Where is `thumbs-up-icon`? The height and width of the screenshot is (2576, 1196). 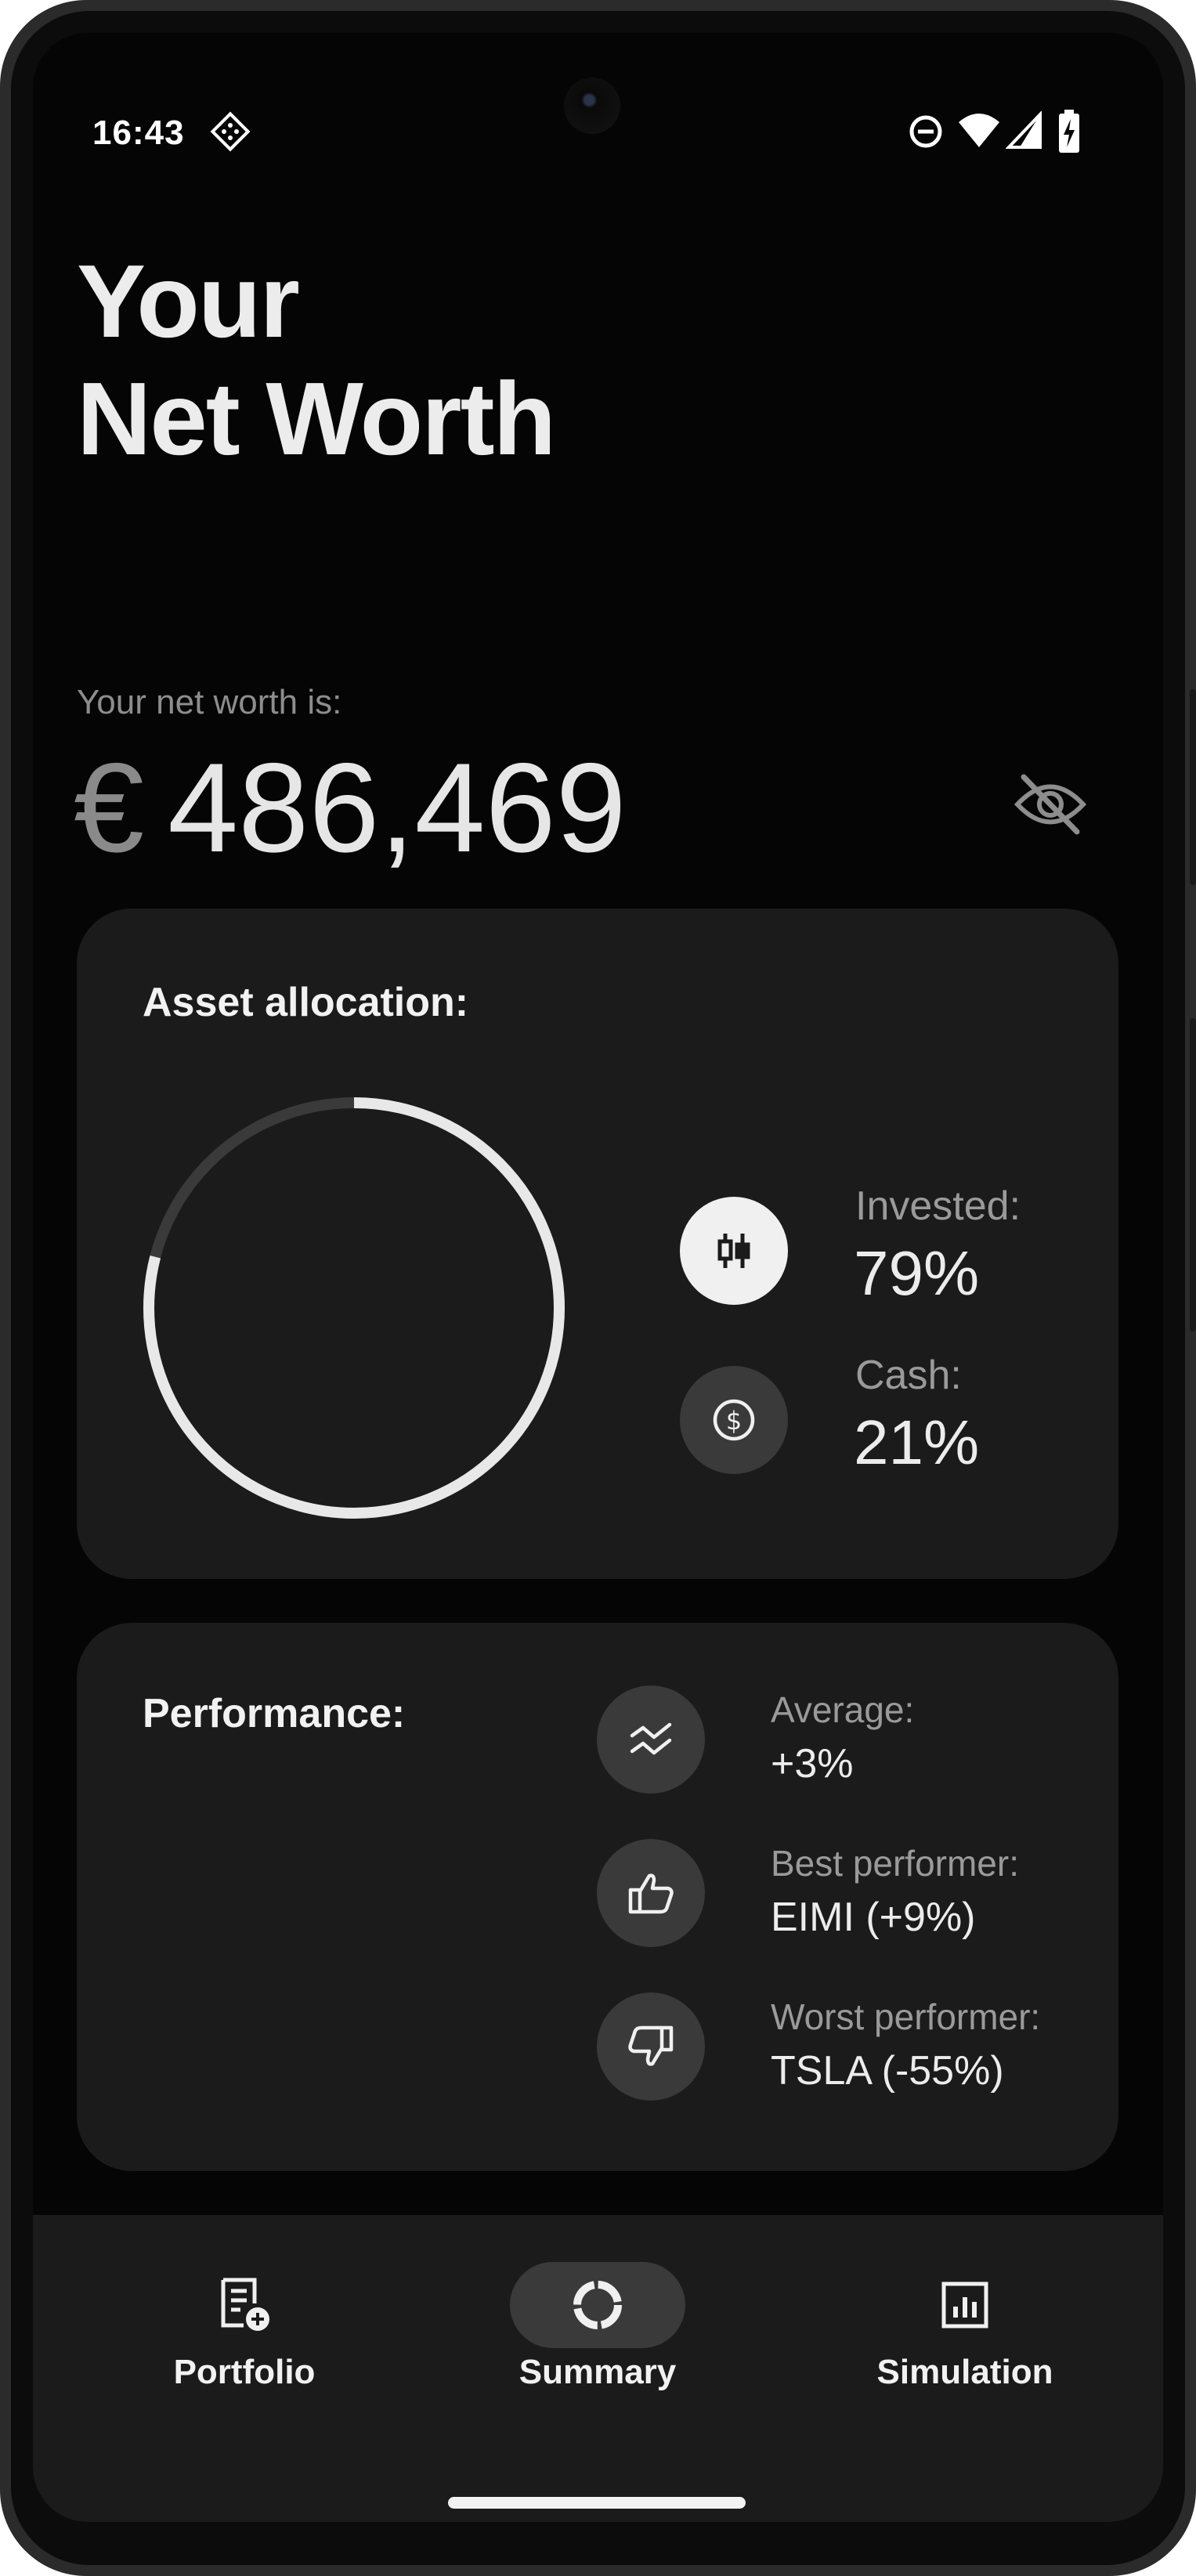
thumbs-up-icon is located at coordinates (651, 1893).